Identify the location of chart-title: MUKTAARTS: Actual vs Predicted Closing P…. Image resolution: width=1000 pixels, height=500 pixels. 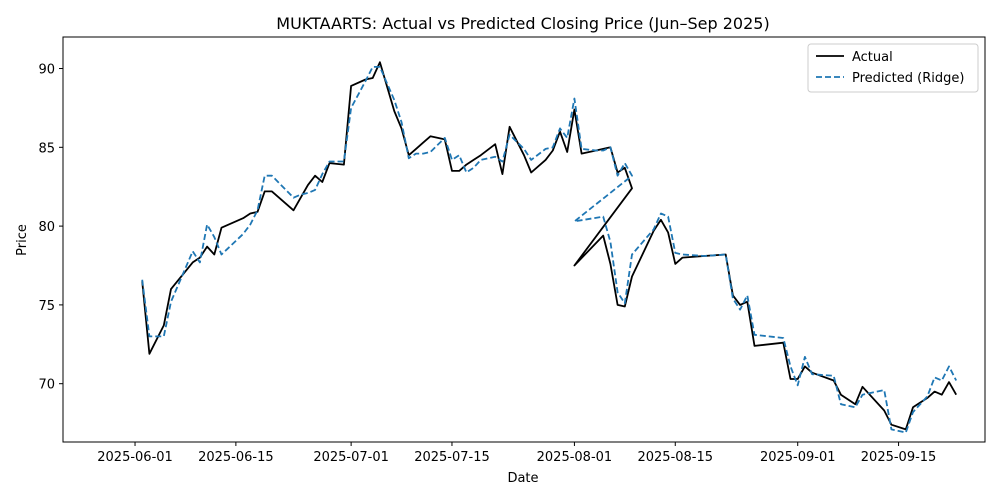
(522, 23).